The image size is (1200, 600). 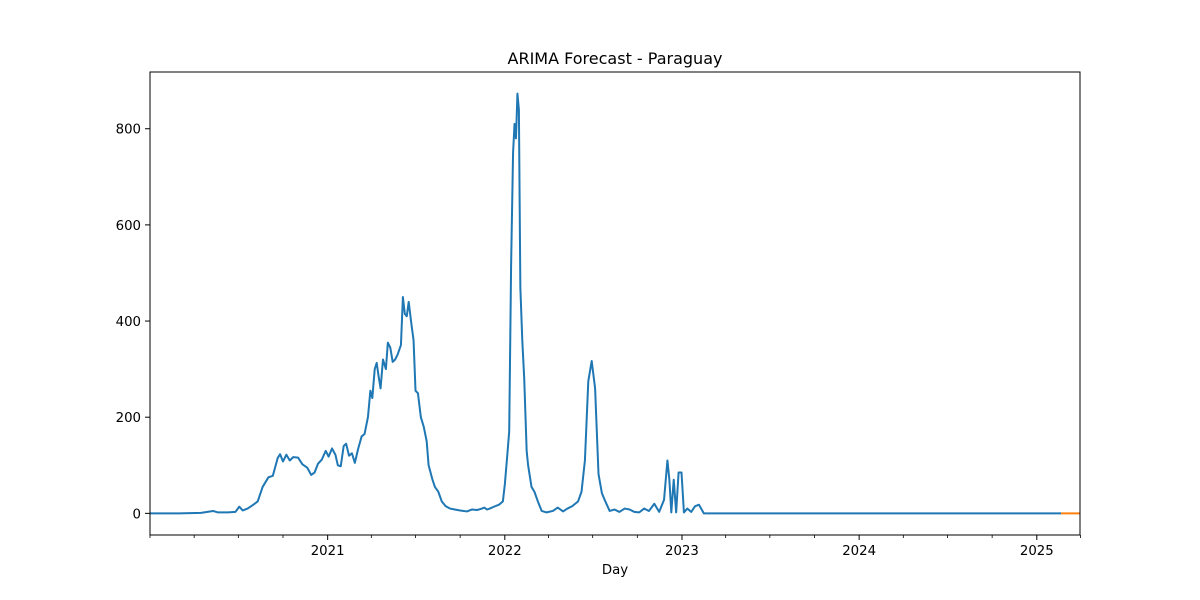 I want to click on x-tick-label: 2021, so click(x=328, y=551).